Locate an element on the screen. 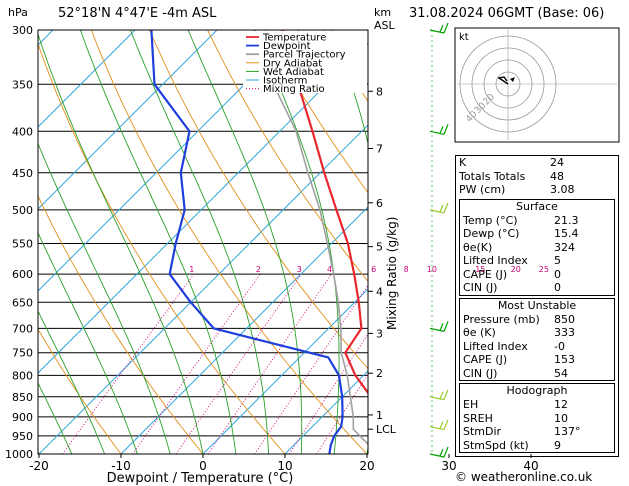  hodograph-frame is located at coordinates (537, 85).